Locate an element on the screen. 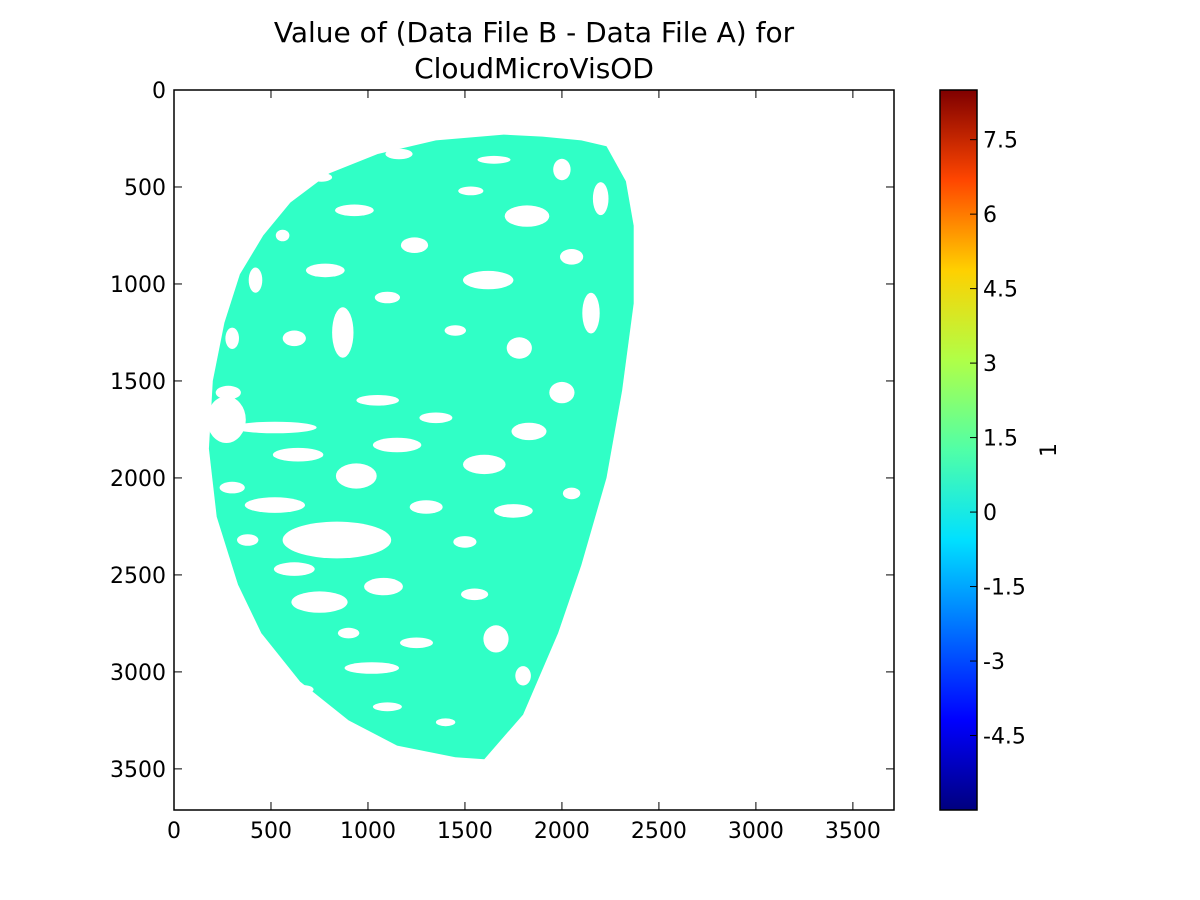 This screenshot has height=900, width=1200. y-tick-label: 1500 is located at coordinates (138, 382).